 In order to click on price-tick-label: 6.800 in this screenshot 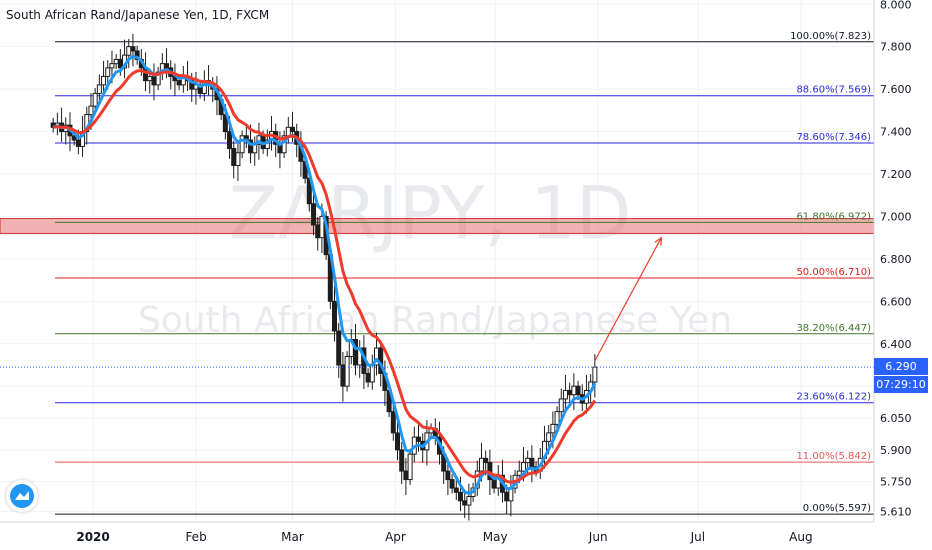, I will do `click(896, 259)`.